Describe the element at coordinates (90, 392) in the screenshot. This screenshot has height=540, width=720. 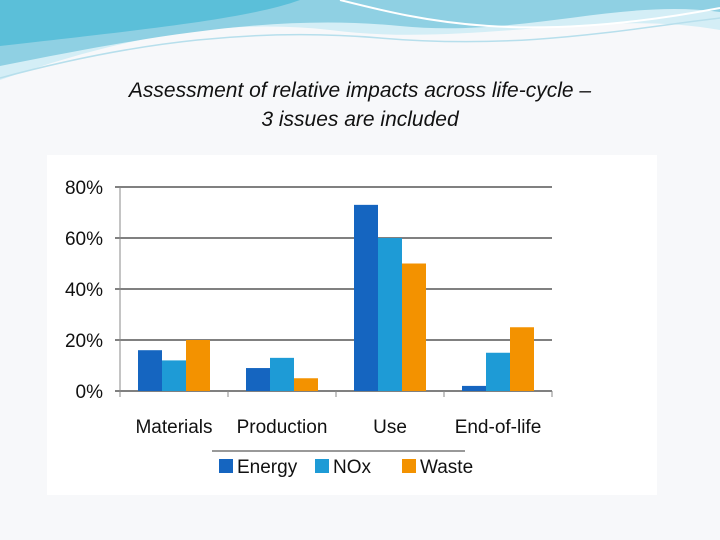
I see `y-tick-label: 0%` at that location.